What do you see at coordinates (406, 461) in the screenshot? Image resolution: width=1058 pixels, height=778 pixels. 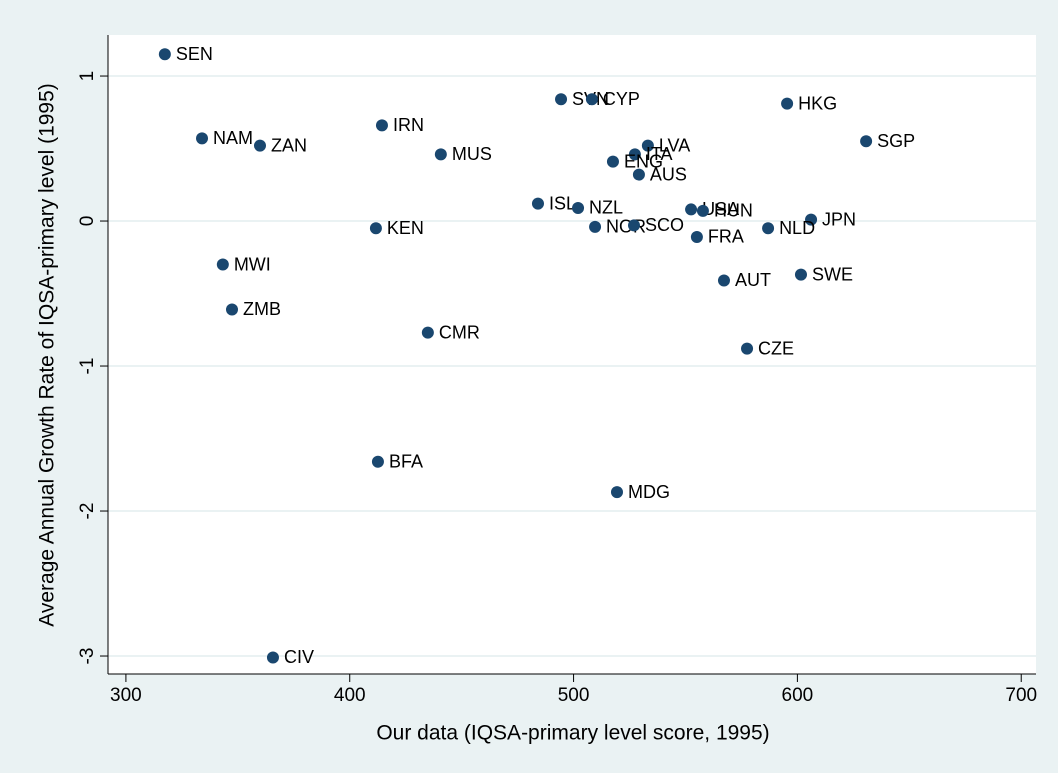 I see `point-label: BFA` at bounding box center [406, 461].